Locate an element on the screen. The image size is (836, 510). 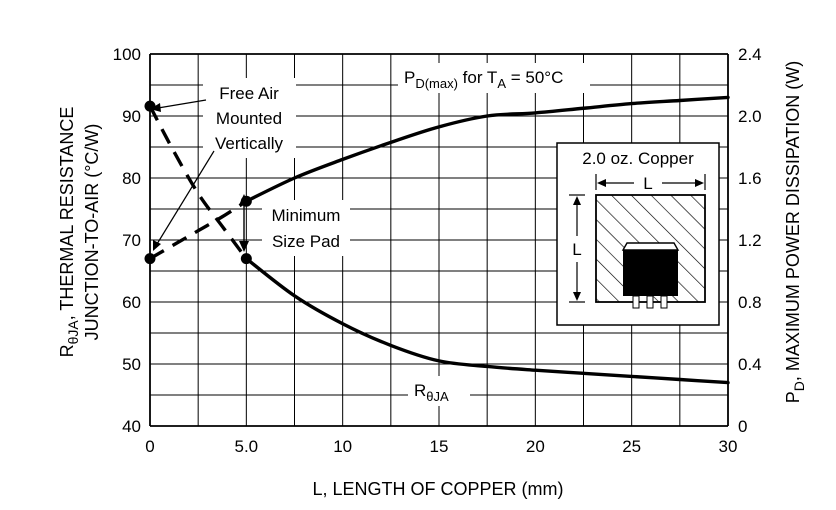
inset-title: 2.0 oz. Copper is located at coordinates (638, 158).